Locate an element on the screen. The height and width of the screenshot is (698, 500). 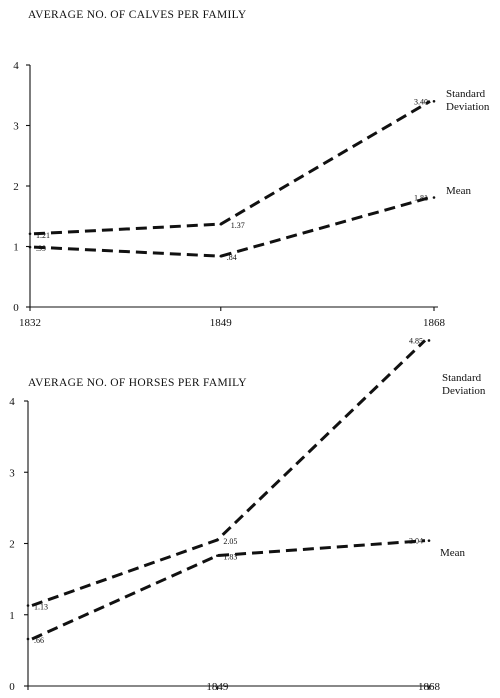
data-label: 2.05 is located at coordinates (230, 541).